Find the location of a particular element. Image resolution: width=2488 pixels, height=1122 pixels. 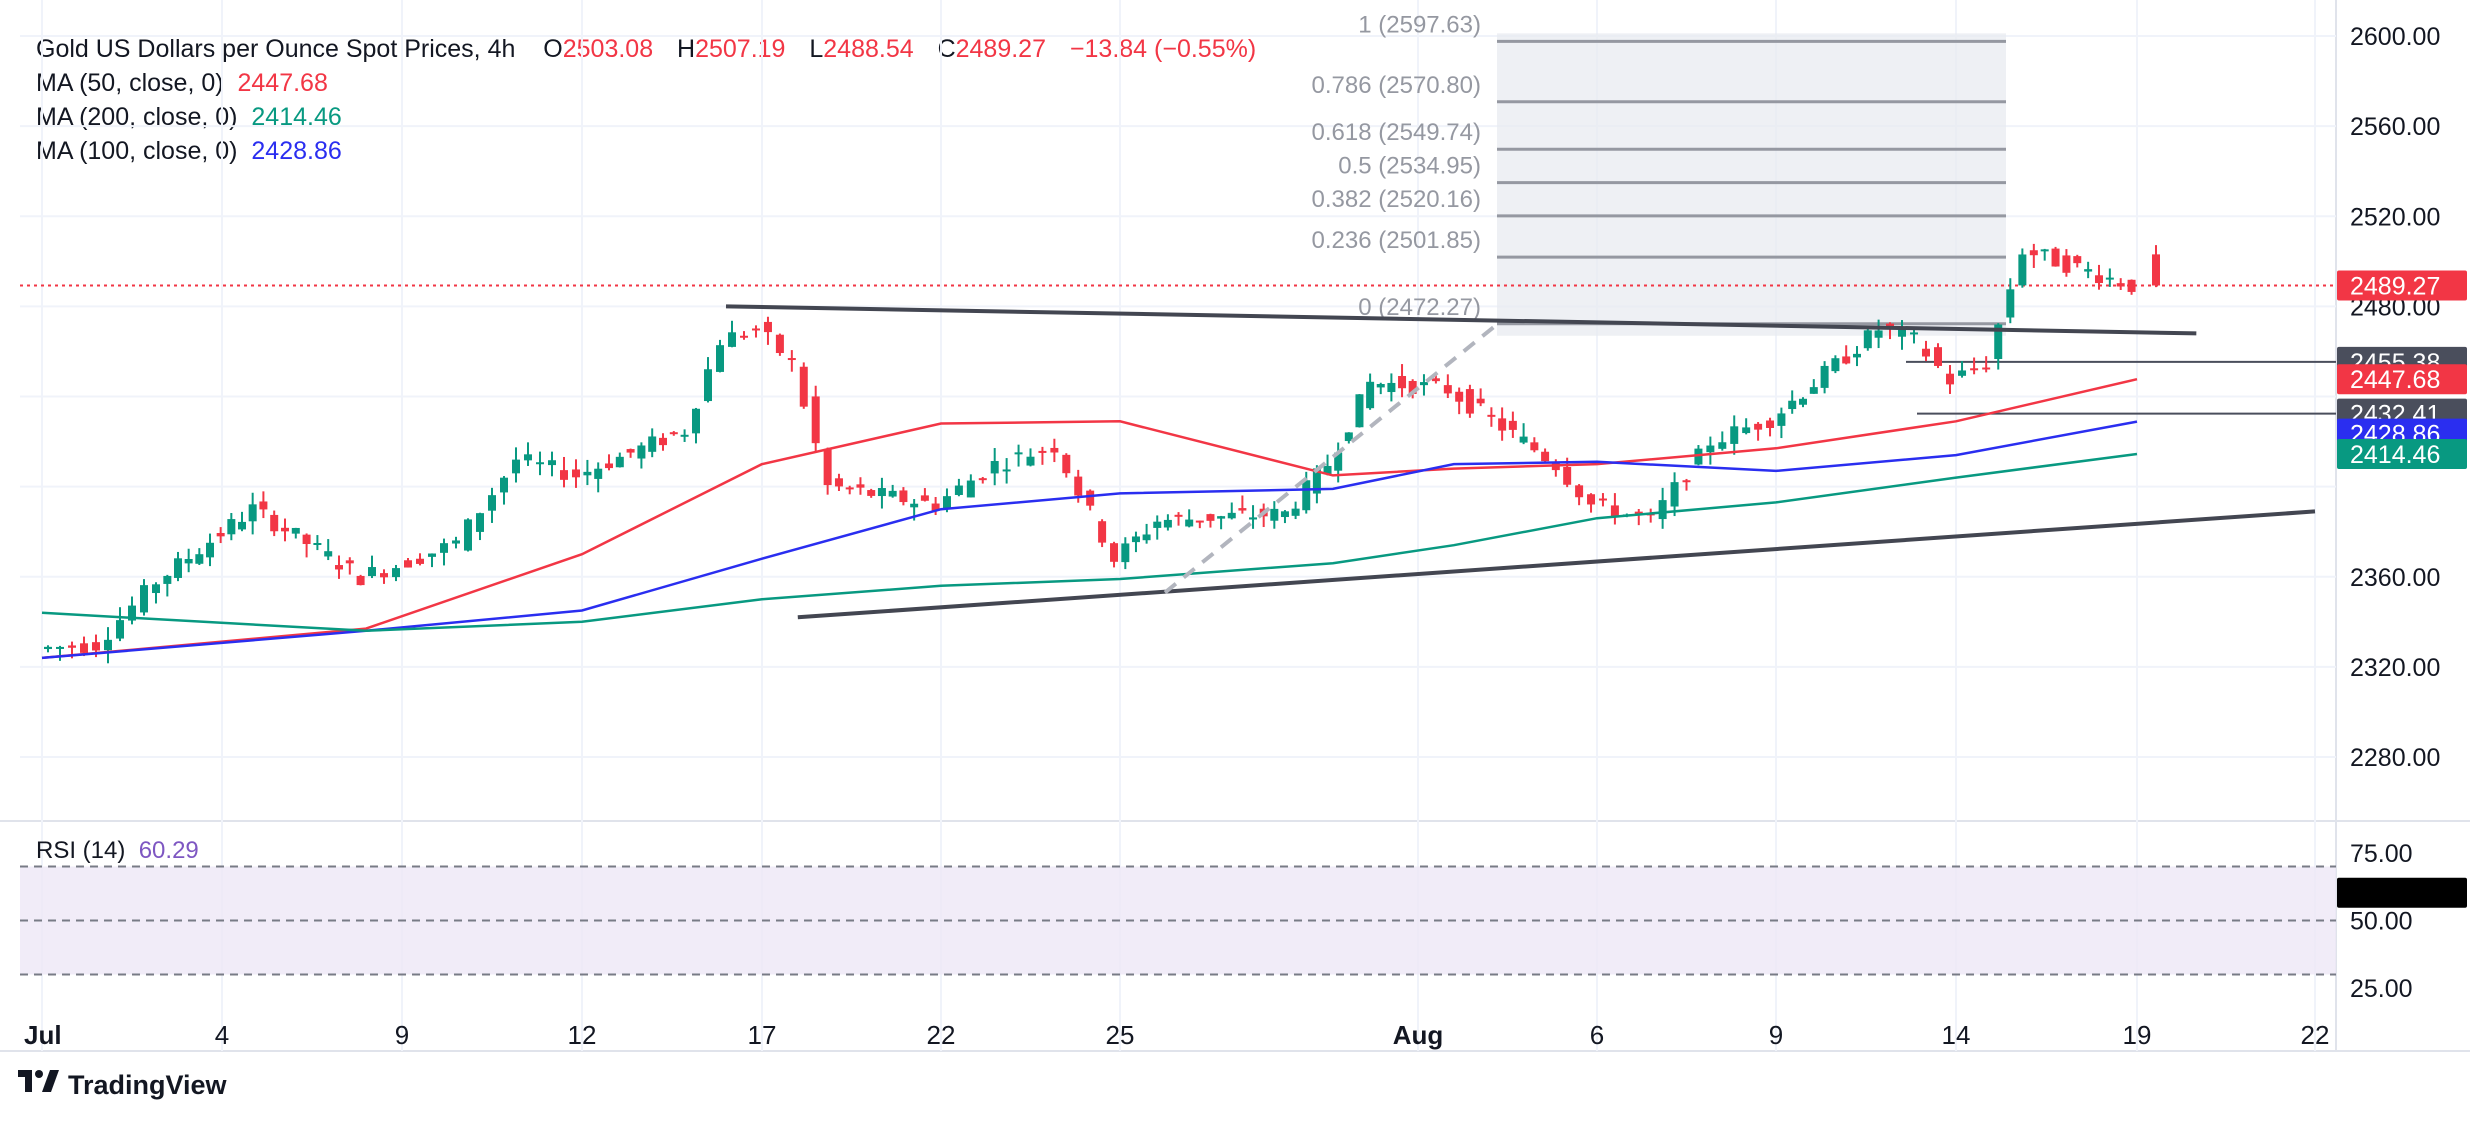

price-axis-badge-label: 2447.68 is located at coordinates (2395, 380).